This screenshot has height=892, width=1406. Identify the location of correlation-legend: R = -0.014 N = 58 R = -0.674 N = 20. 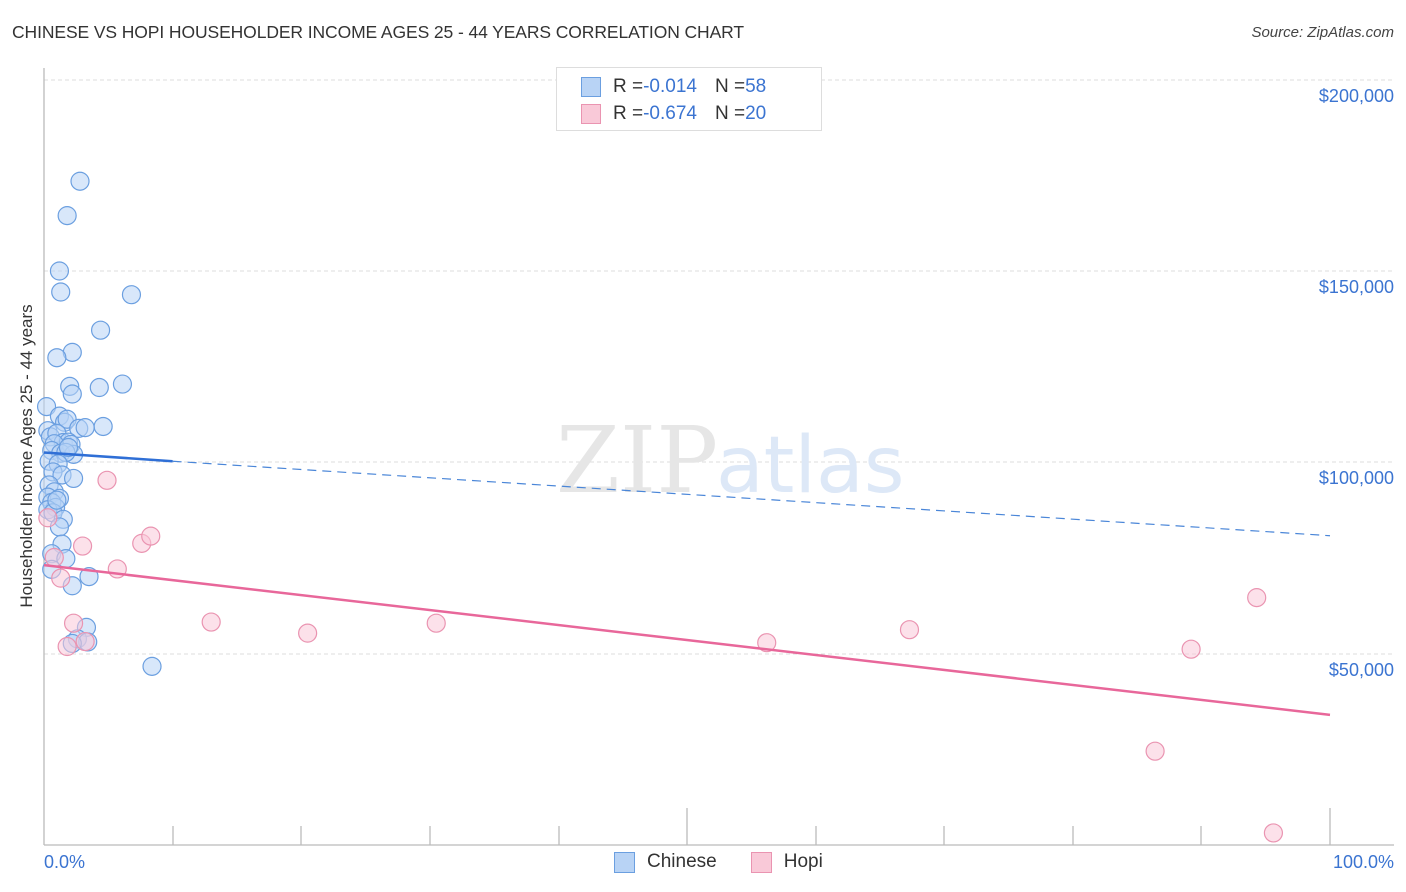
(689, 99).